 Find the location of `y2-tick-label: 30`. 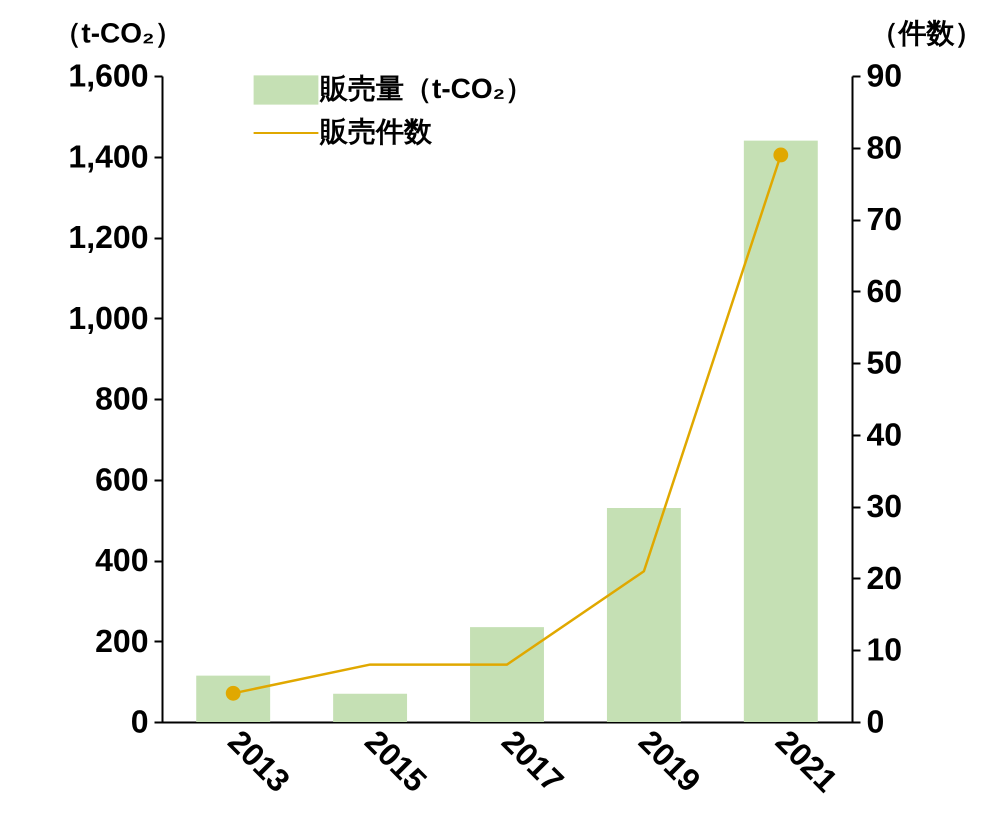

y2-tick-label: 30 is located at coordinates (884, 506).